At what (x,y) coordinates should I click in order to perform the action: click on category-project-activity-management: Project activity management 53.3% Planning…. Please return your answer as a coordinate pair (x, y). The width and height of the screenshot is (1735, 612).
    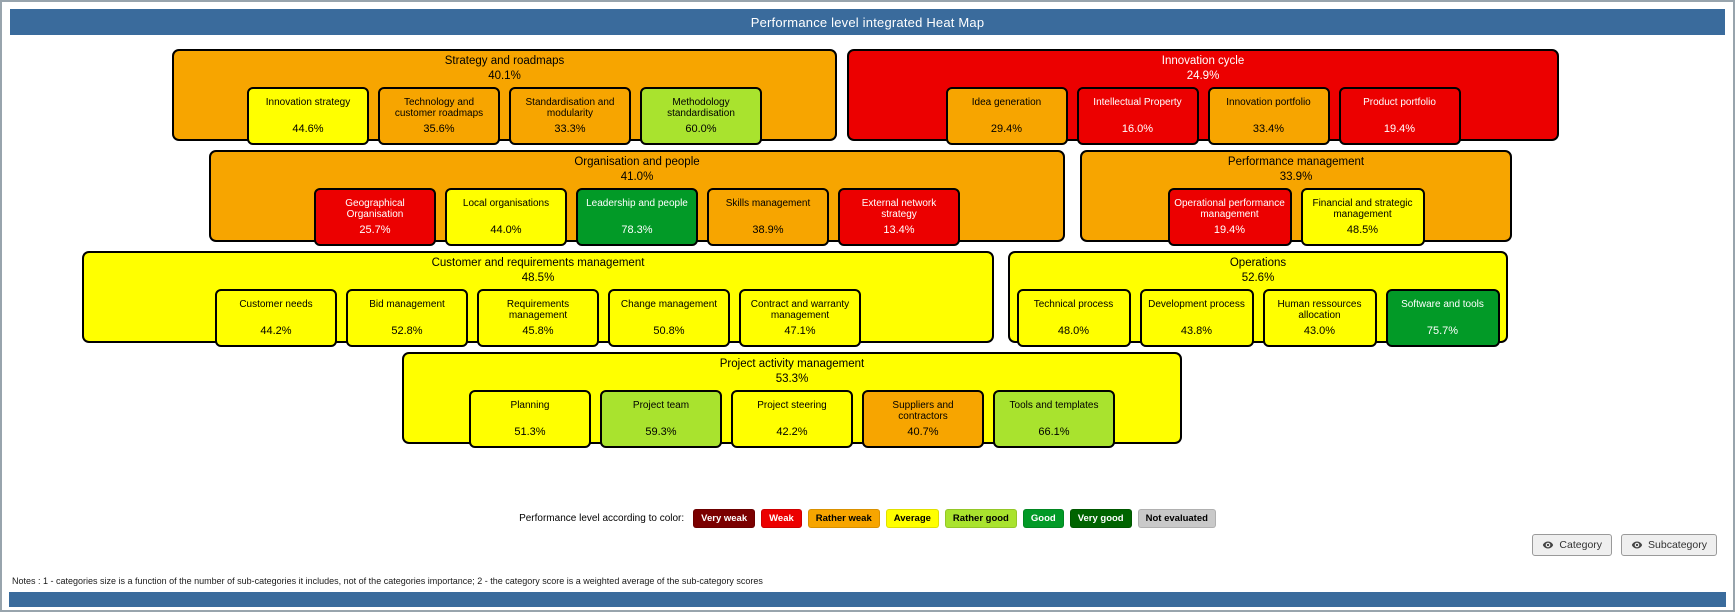
    Looking at the image, I should click on (792, 400).